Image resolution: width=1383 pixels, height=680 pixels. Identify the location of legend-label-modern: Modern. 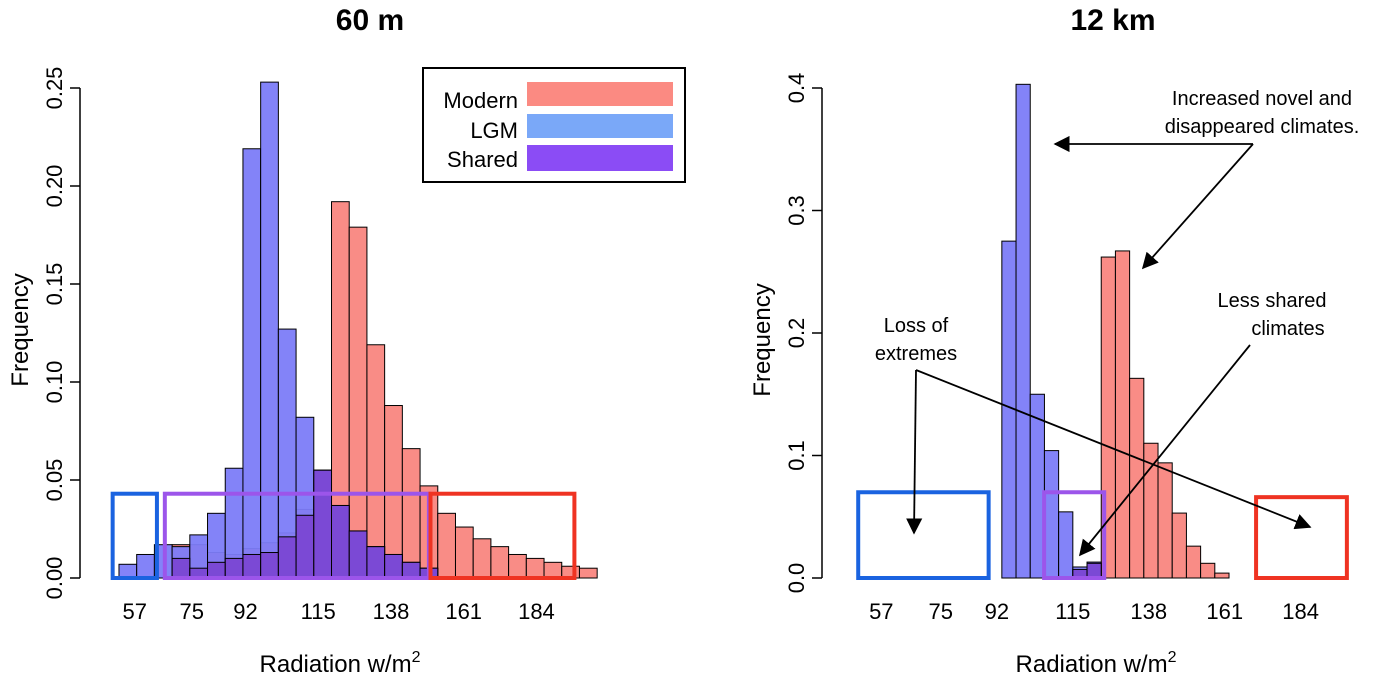
(480, 100).